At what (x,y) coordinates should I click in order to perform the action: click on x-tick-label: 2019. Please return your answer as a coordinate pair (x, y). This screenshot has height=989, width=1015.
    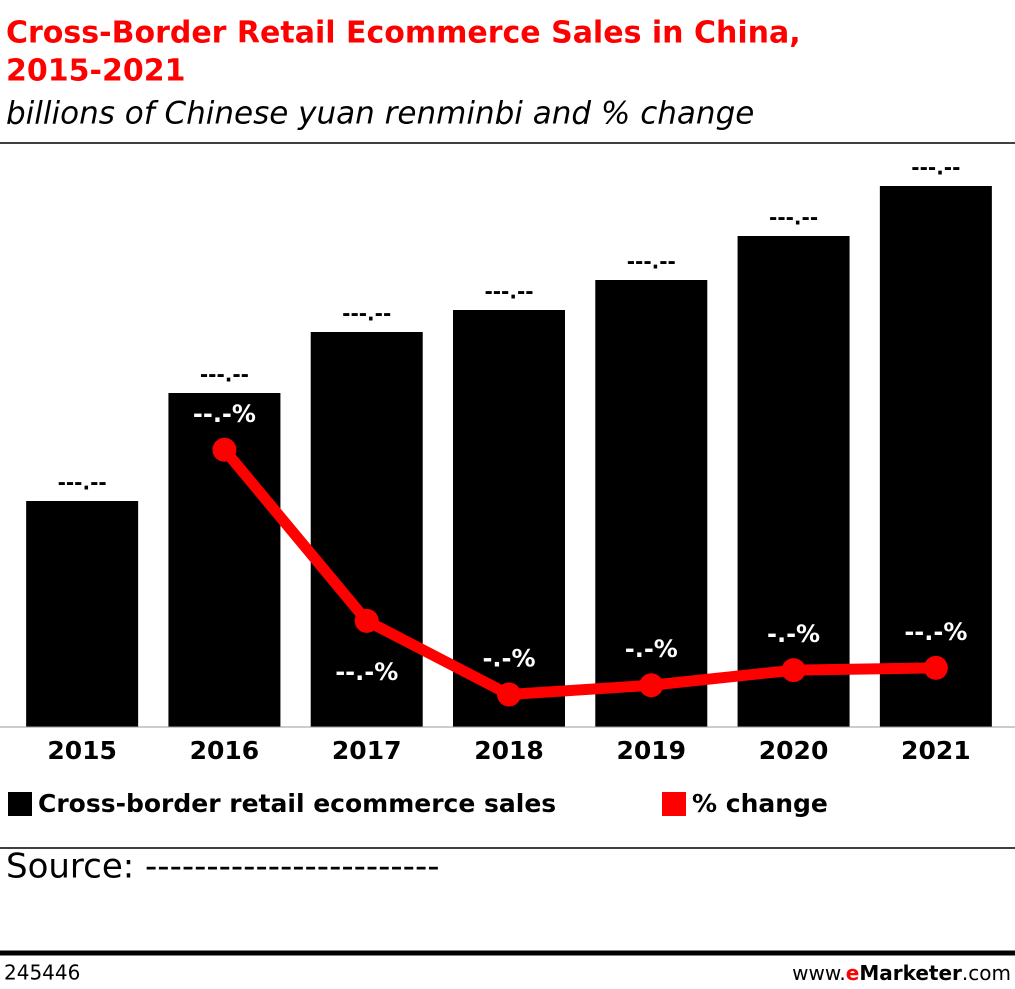
    Looking at the image, I should click on (651, 750).